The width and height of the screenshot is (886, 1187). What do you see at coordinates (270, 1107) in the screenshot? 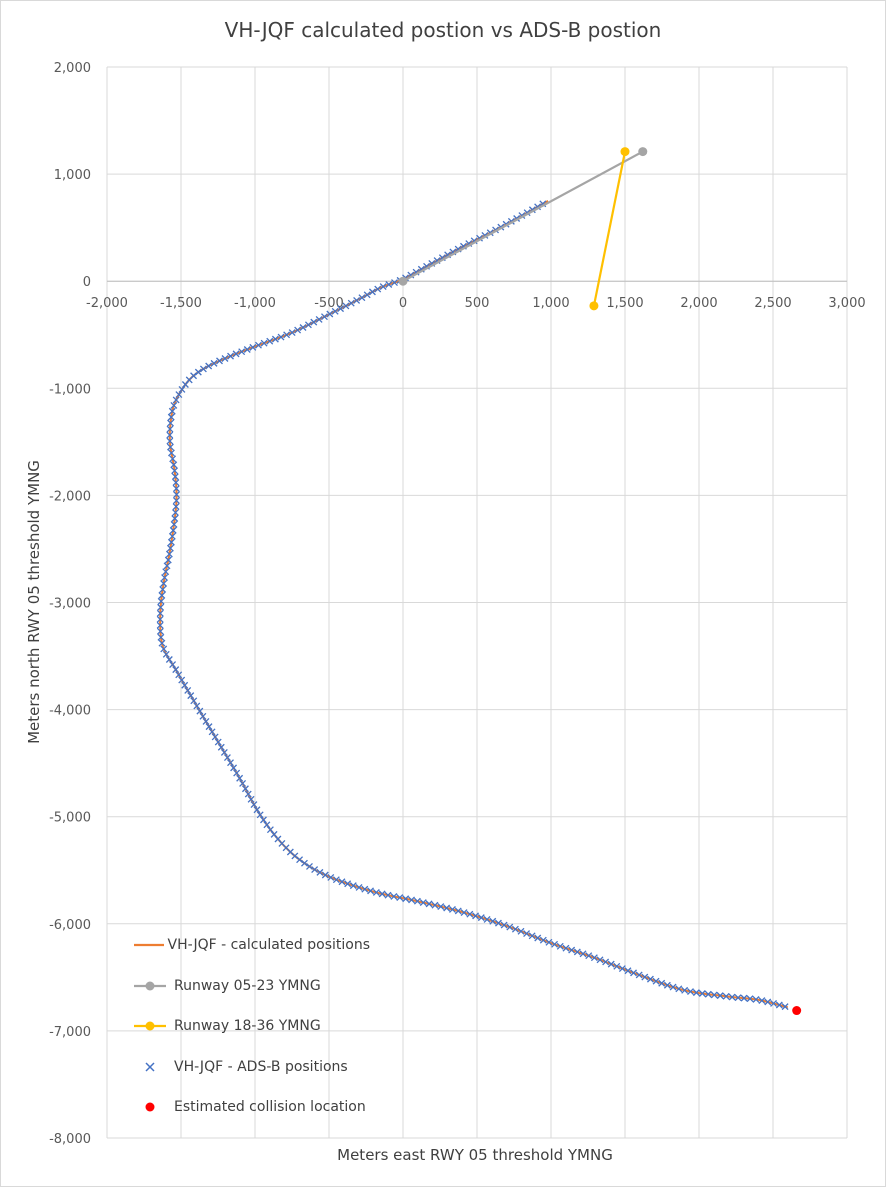
I see `legend-label-collision: Estimated collision location` at bounding box center [270, 1107].